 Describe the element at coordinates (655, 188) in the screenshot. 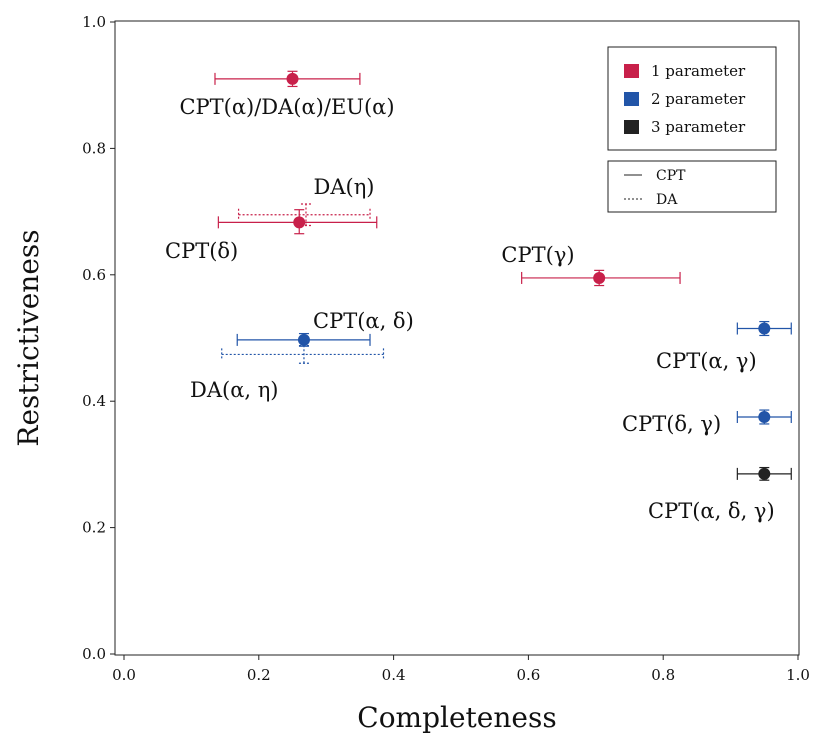

I see `legend-style-items: CPT DA` at that location.